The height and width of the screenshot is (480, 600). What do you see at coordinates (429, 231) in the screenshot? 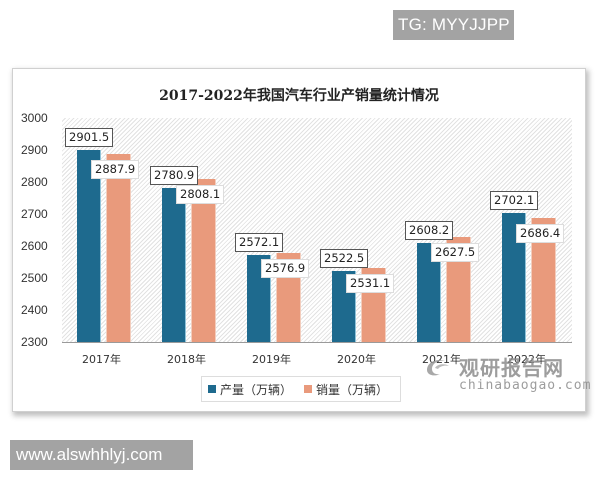
I see `data-label-production: 2608.2` at bounding box center [429, 231].